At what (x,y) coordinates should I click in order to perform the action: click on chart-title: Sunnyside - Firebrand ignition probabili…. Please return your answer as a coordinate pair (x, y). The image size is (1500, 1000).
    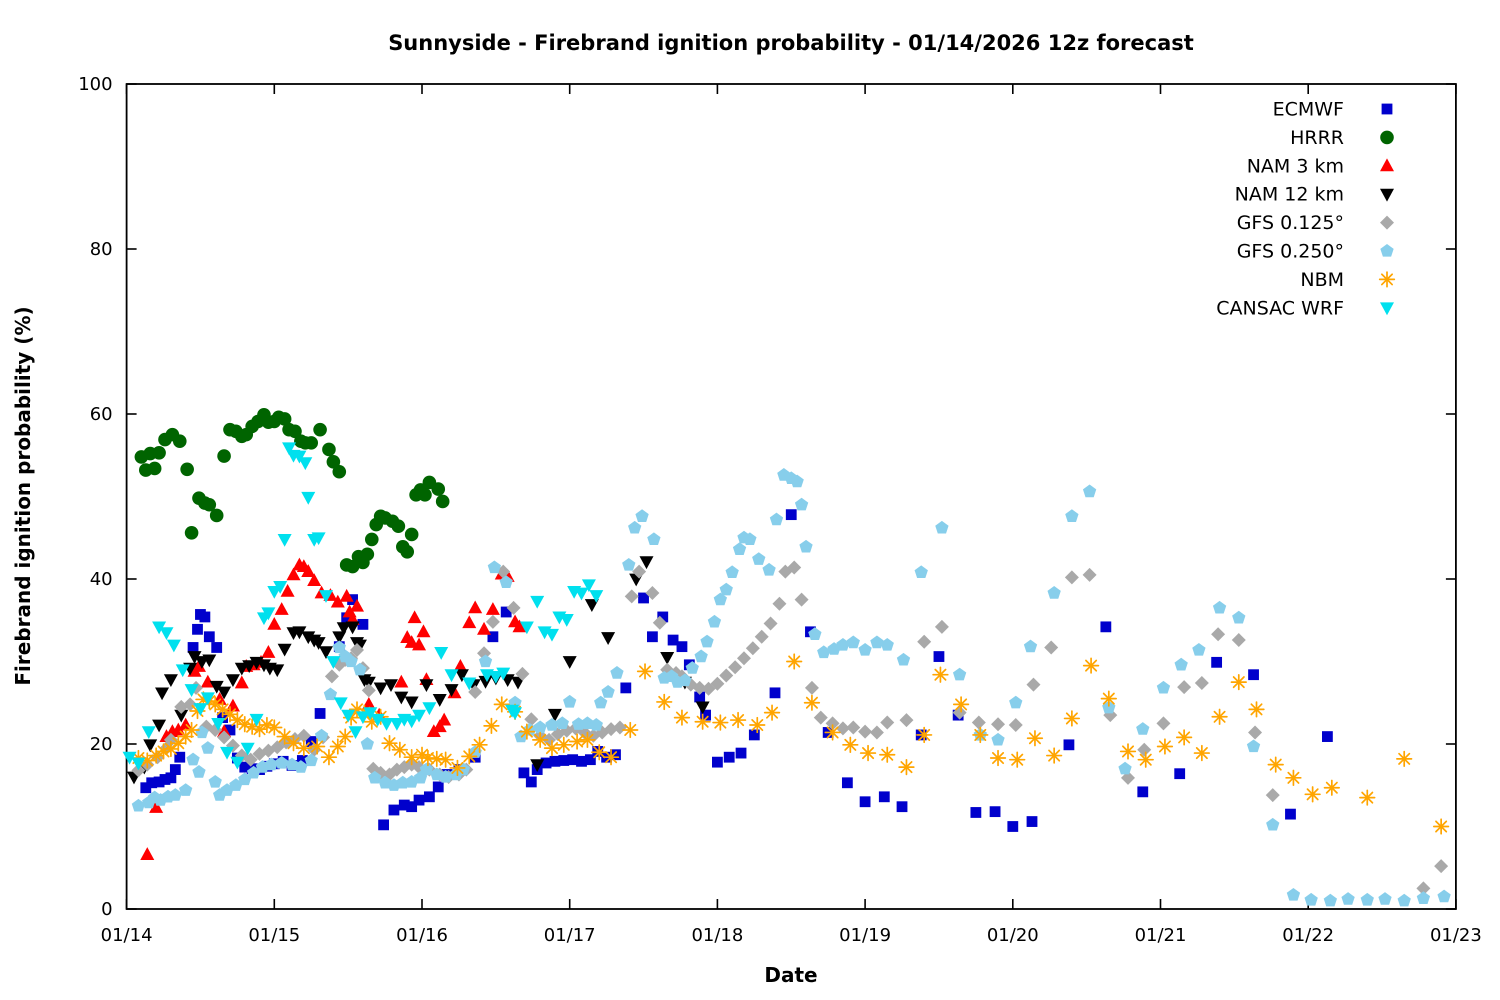
    Looking at the image, I should click on (791, 43).